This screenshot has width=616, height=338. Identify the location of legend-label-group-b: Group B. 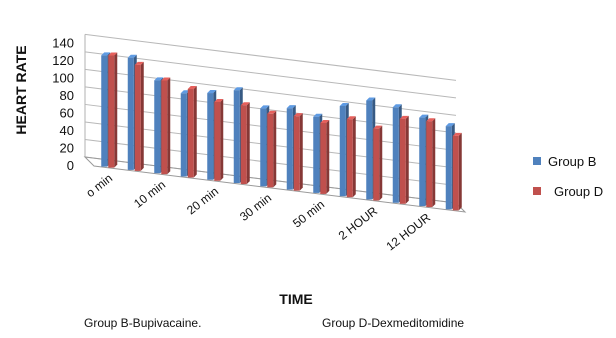
(572, 161).